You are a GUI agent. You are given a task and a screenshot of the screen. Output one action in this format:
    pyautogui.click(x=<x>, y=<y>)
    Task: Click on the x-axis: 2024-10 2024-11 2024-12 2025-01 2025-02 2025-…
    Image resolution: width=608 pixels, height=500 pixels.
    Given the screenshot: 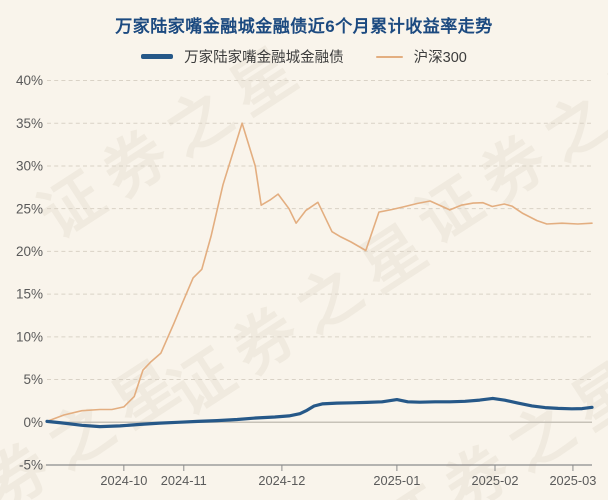 What is the action you would take?
    pyautogui.click(x=321, y=476)
    